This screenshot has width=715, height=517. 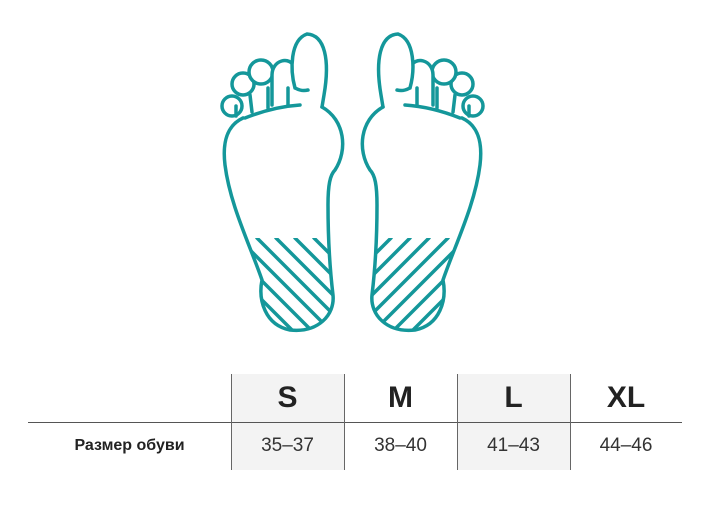 What do you see at coordinates (287, 446) in the screenshot?
I see `range-s: 35–37` at bounding box center [287, 446].